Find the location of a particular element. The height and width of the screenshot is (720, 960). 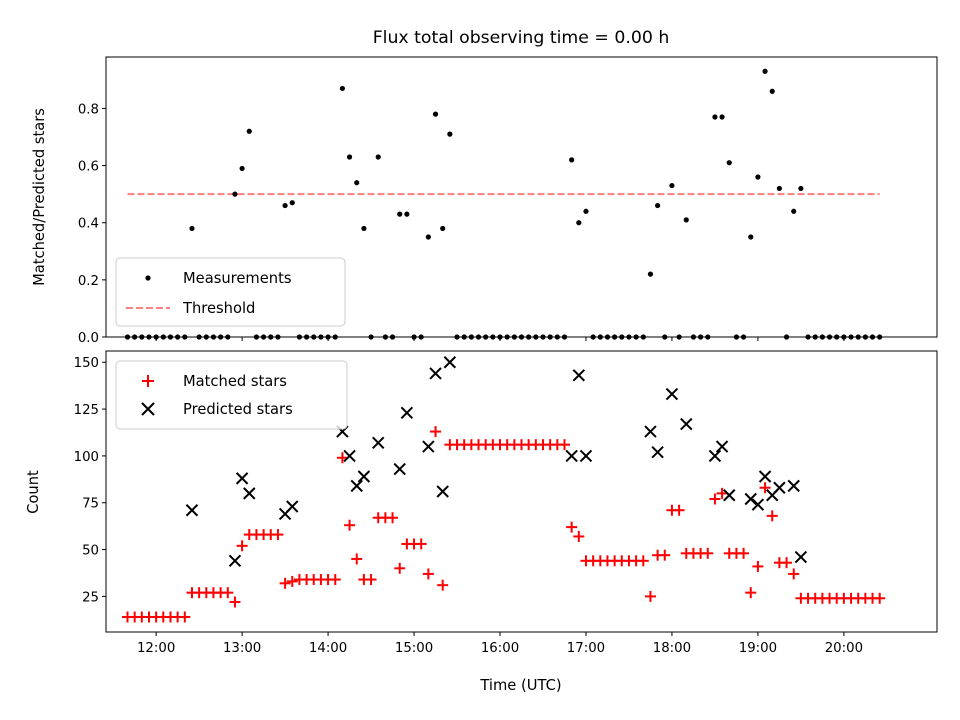

bottom-y-tick-label: 100 is located at coordinates (86, 457).